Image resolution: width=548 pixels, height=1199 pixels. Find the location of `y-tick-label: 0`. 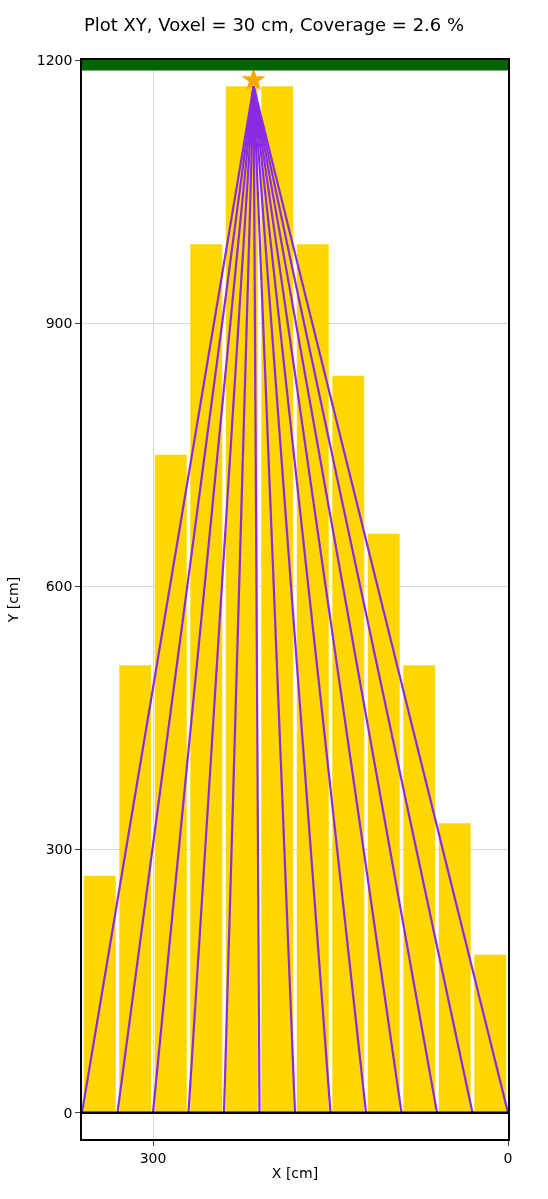

y-tick-label: 0 is located at coordinates (68, 1112).